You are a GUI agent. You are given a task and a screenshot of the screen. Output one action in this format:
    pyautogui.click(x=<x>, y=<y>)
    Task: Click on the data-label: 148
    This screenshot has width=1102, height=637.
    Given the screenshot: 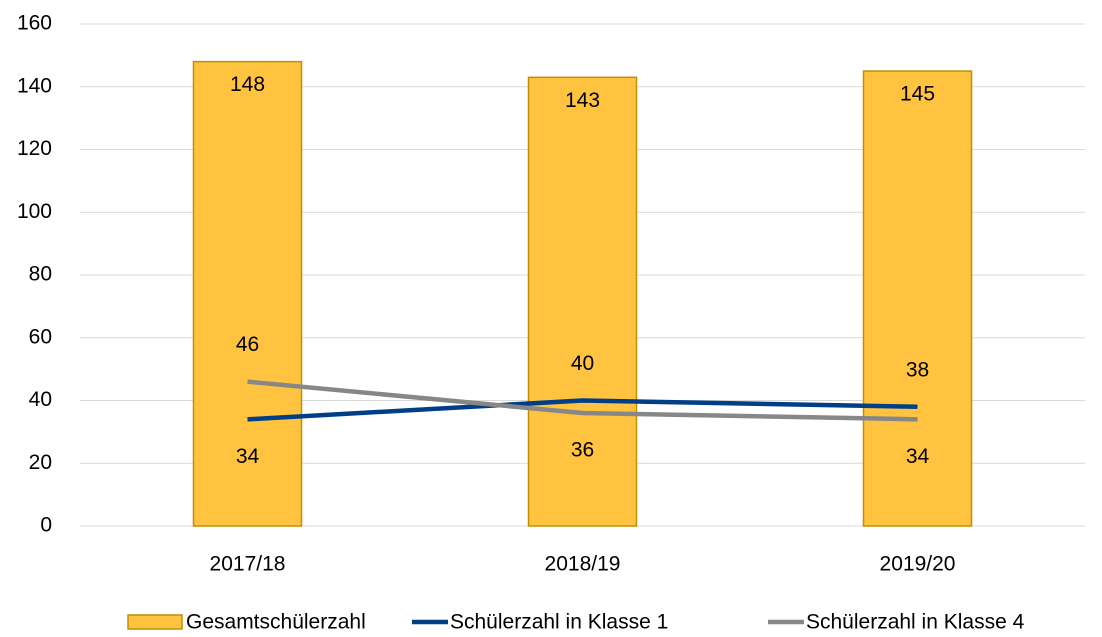 What is the action you would take?
    pyautogui.click(x=247, y=84)
    